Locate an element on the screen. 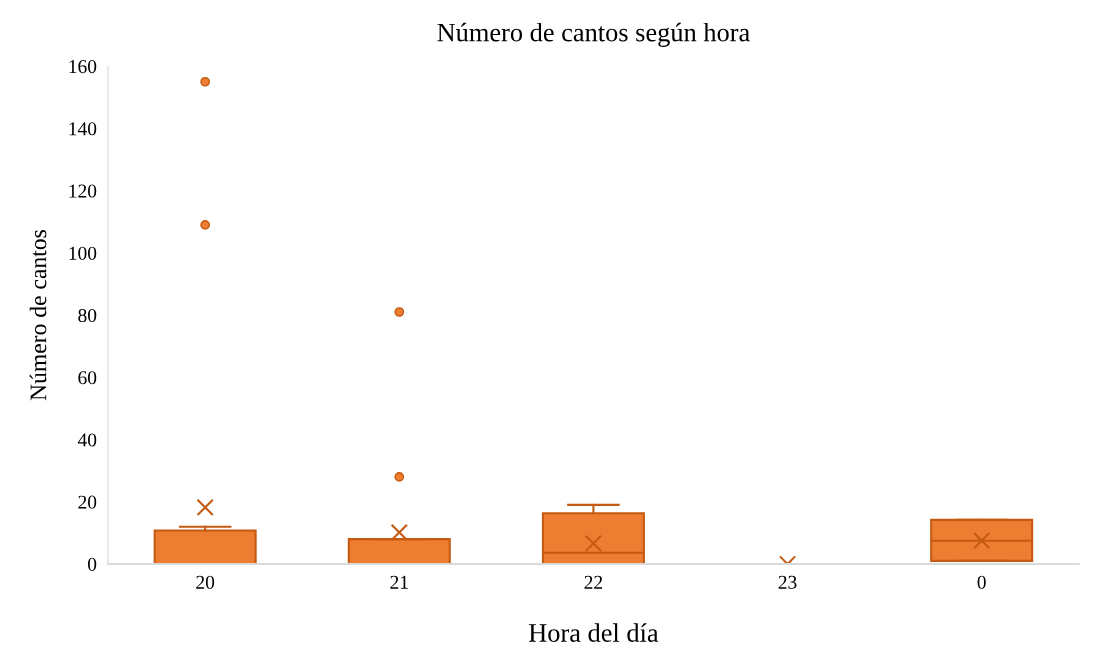  y-tick-label: 100 is located at coordinates (83, 253).